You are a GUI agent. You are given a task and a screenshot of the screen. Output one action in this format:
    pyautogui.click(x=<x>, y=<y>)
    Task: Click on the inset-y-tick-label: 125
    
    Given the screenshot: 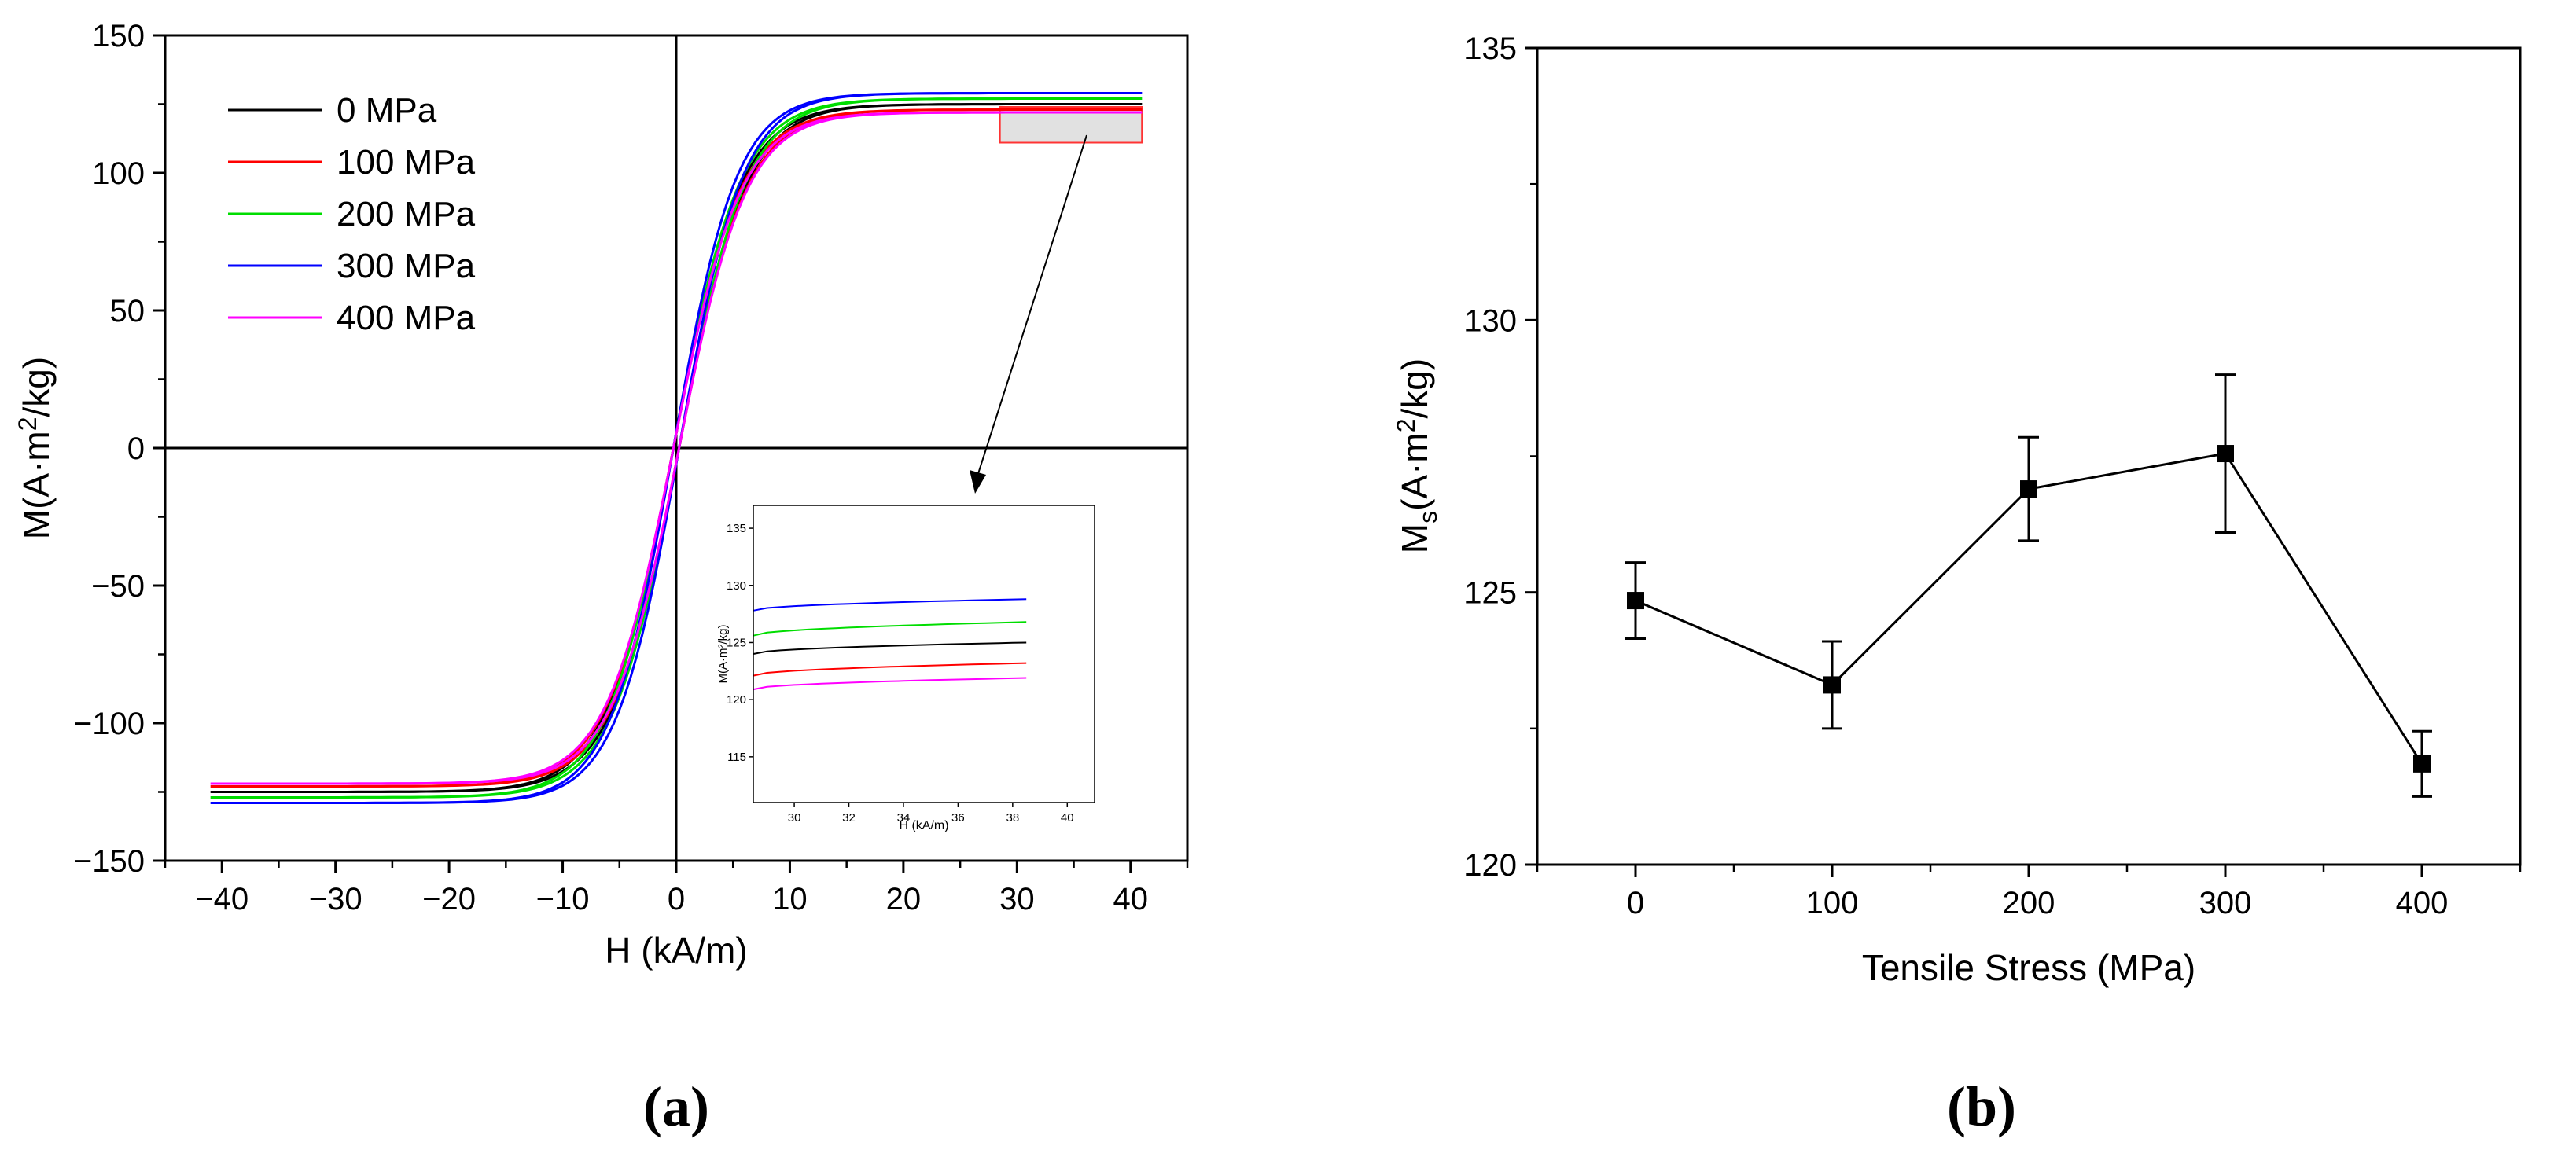 What is the action you would take?
    pyautogui.click(x=737, y=642)
    